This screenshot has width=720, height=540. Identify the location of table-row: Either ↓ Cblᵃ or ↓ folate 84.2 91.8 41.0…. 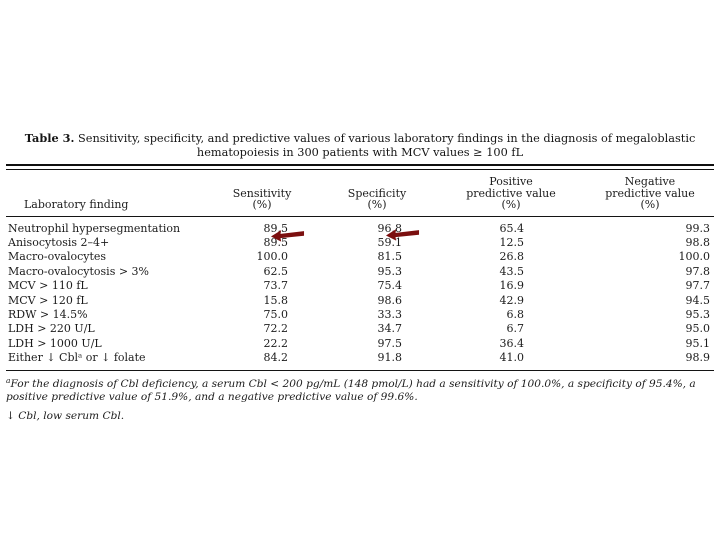
(360, 360).